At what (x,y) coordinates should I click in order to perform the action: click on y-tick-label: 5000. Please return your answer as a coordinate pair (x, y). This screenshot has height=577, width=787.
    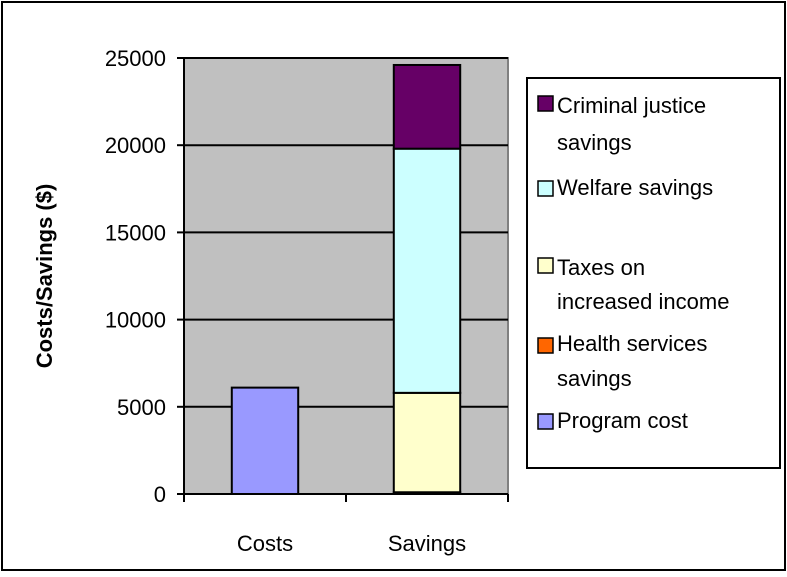
    Looking at the image, I should click on (141, 407).